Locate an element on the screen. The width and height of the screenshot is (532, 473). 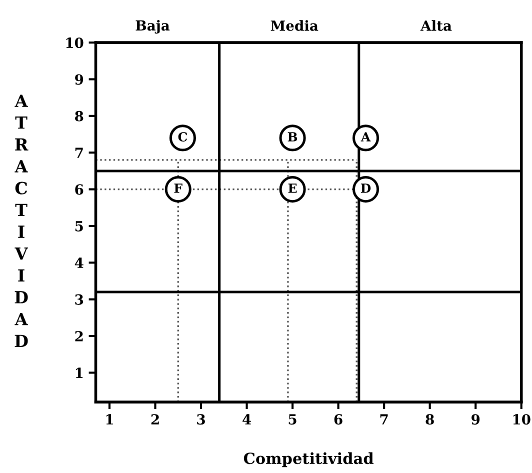
annotation: C is located at coordinates (183, 137).